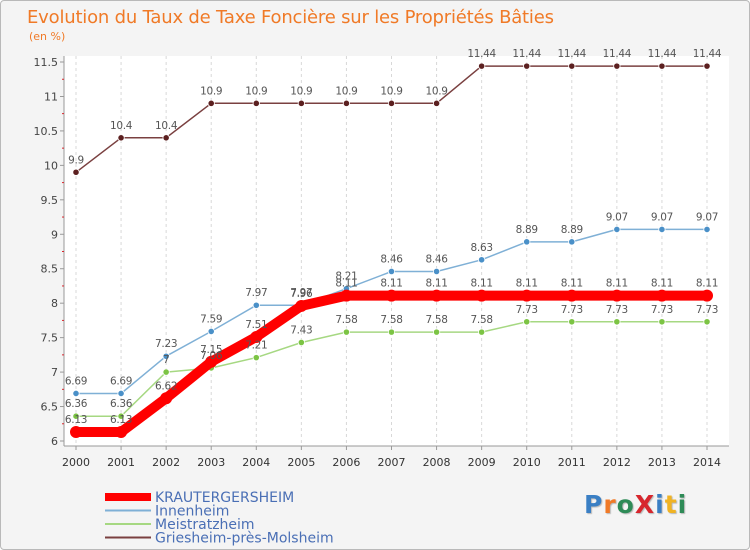 The width and height of the screenshot is (750, 550). Describe the element at coordinates (51, 96) in the screenshot. I see `y-tick-label: 11` at that location.